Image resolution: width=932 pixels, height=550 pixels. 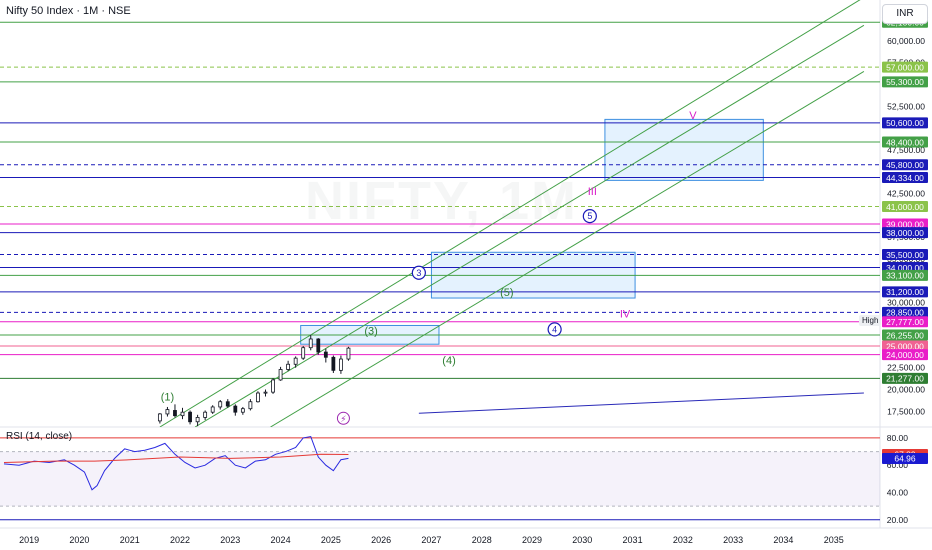 I want to click on time-tick-label: 2026, so click(x=381, y=540).